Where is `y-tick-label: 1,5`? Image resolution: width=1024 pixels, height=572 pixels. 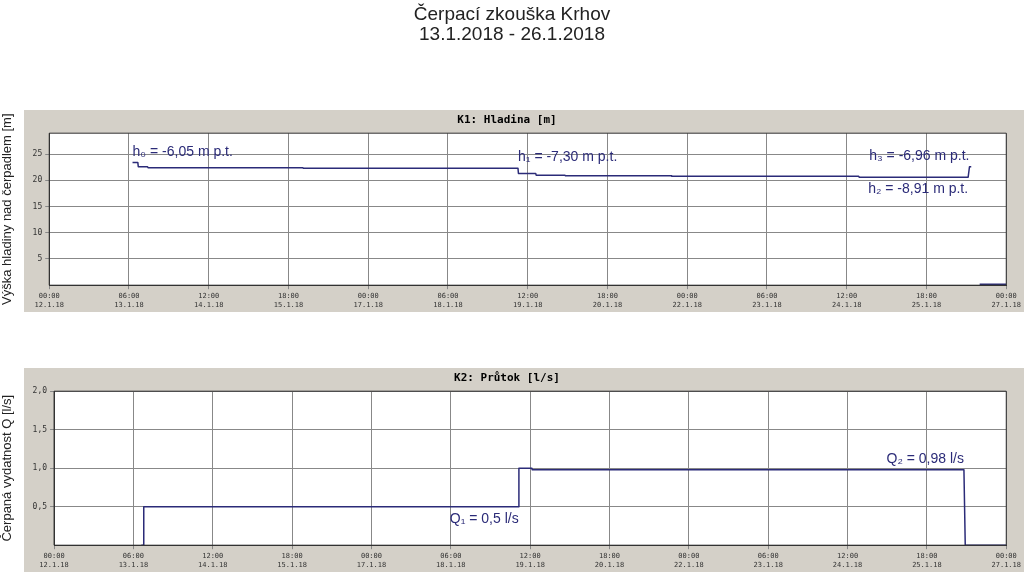 y-tick-label: 1,5 is located at coordinates (40, 429).